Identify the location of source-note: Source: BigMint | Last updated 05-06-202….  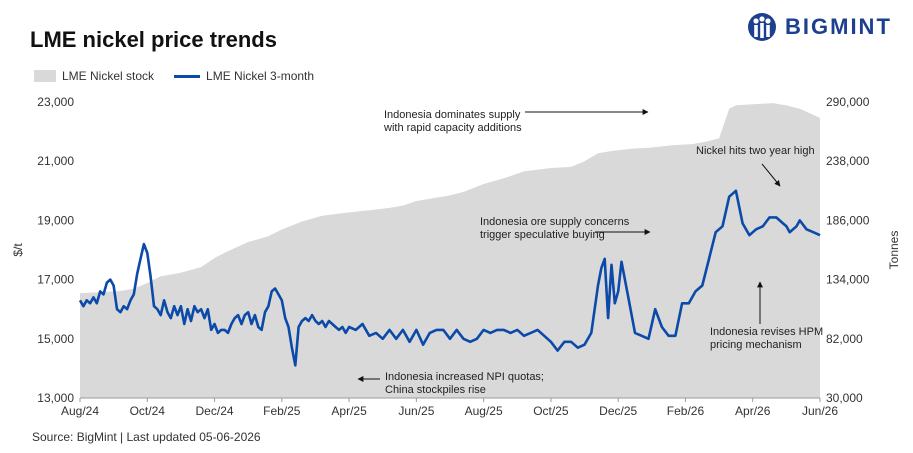
(146, 437).